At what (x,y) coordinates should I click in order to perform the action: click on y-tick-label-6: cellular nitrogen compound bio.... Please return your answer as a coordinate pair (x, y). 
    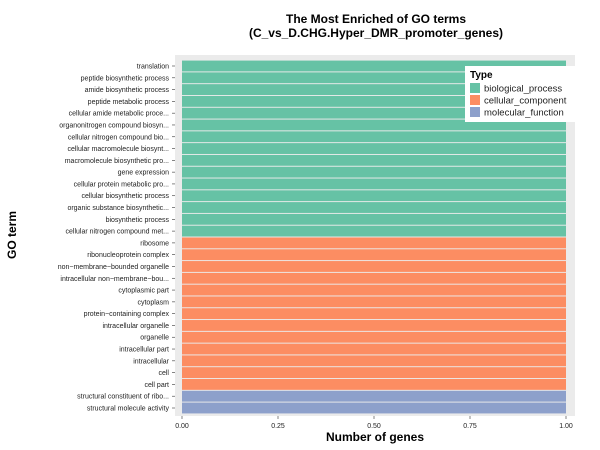
    Looking at the image, I should click on (118, 137).